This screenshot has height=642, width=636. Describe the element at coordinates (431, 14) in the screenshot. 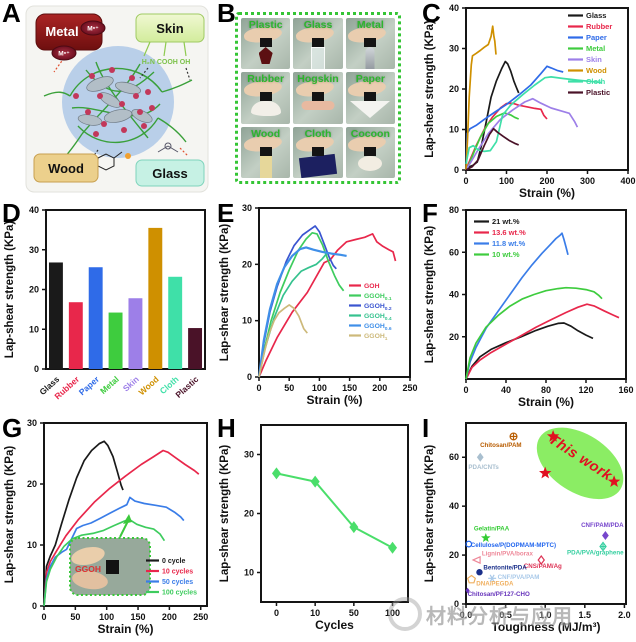

I see `panel-label-c: C` at that location.